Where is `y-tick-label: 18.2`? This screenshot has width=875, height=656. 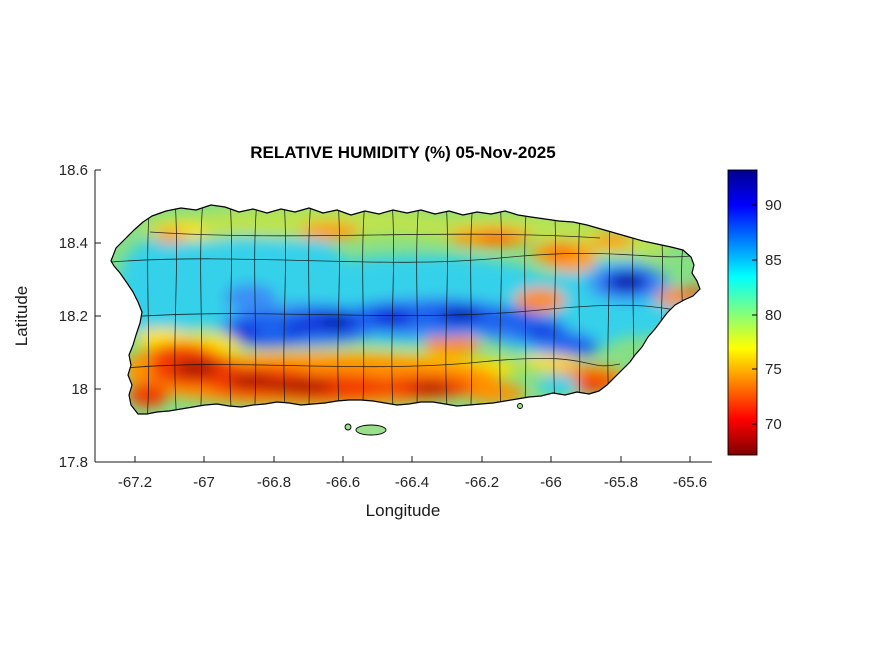
y-tick-label: 18.2 is located at coordinates (73, 316).